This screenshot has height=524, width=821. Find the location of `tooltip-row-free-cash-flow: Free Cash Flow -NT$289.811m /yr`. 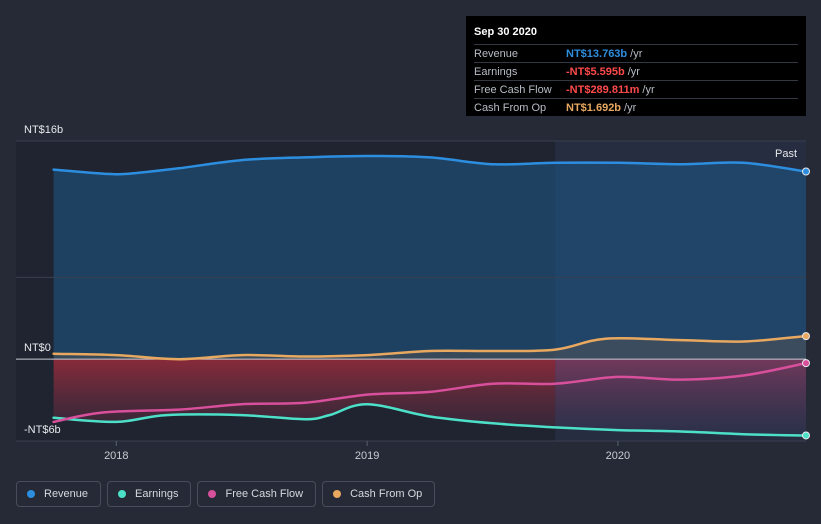

tooltip-row-free-cash-flow: Free Cash Flow -NT$289.811m /yr is located at coordinates (636, 89).